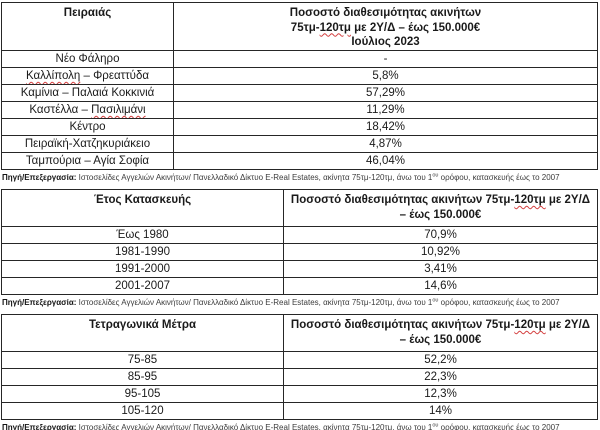  I want to click on table-row: Καστέλλα – Πασιλιμάνι 11,29%, so click(299, 110).